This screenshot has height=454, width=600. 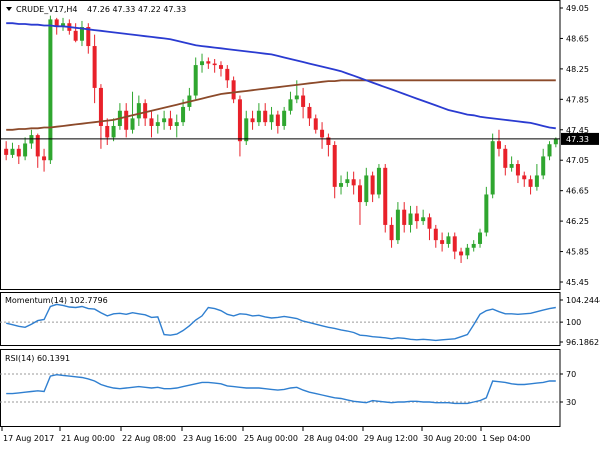 What do you see at coordinates (577, 282) in the screenshot?
I see `price-tick-label: 45.45` at bounding box center [577, 282].